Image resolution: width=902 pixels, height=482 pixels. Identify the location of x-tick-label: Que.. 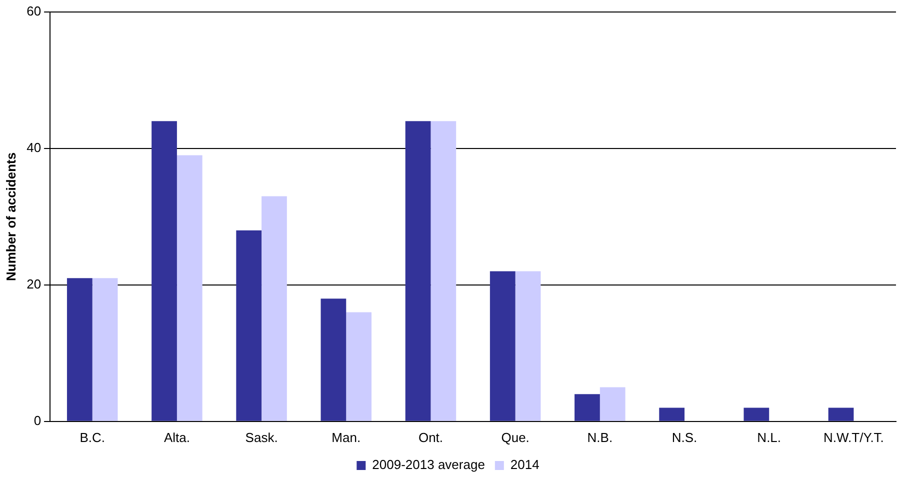
(515, 437).